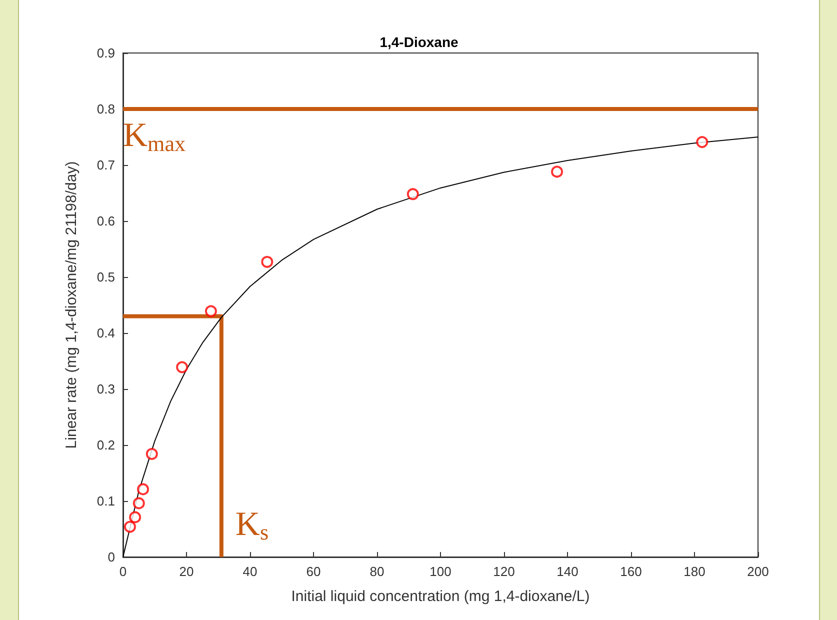  Describe the element at coordinates (631, 571) in the screenshot. I see `x-tick-label: 160` at that location.